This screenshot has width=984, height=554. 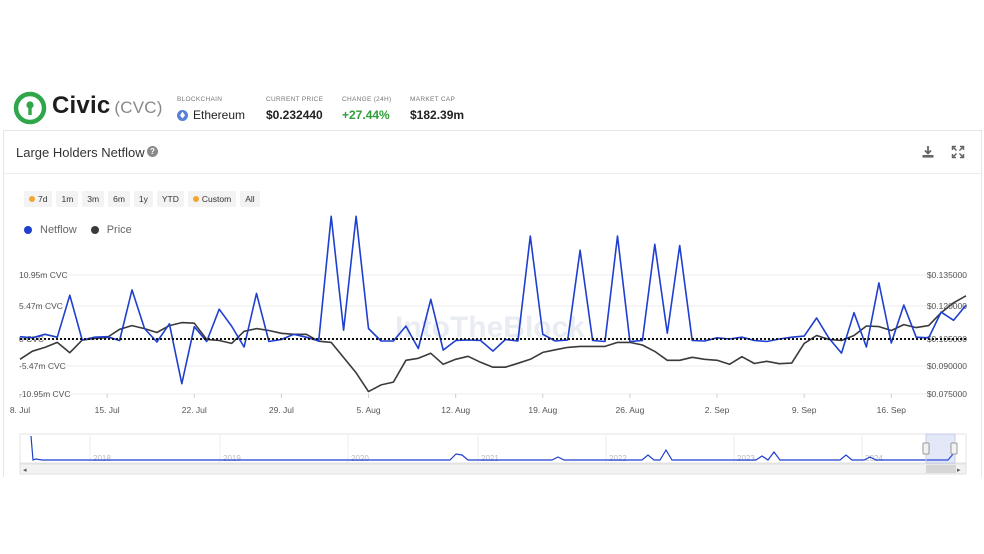 I want to click on navigator-handle-right, so click(x=954, y=448).